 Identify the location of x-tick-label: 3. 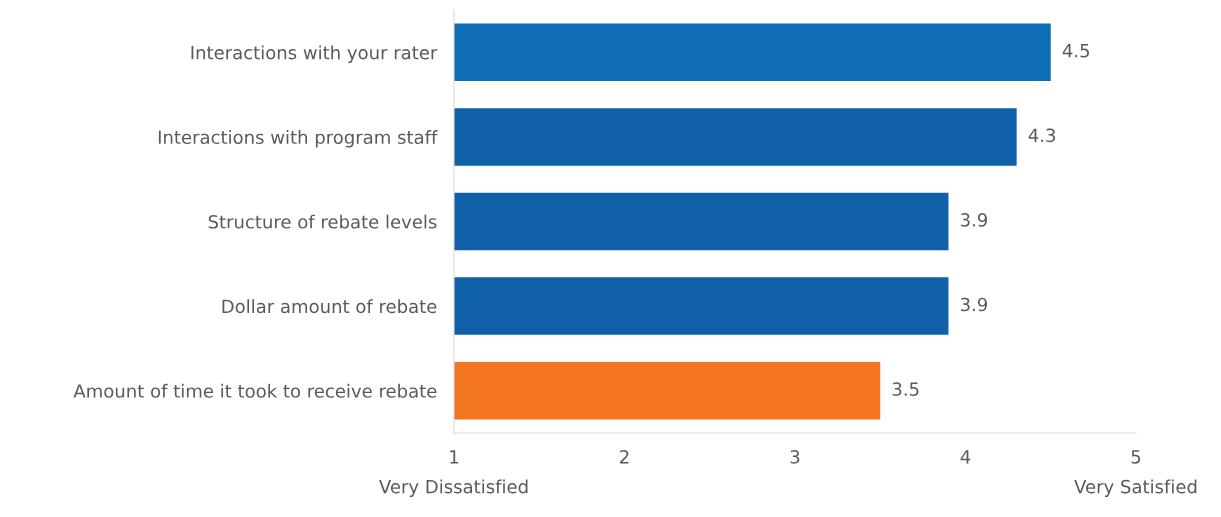
(795, 456).